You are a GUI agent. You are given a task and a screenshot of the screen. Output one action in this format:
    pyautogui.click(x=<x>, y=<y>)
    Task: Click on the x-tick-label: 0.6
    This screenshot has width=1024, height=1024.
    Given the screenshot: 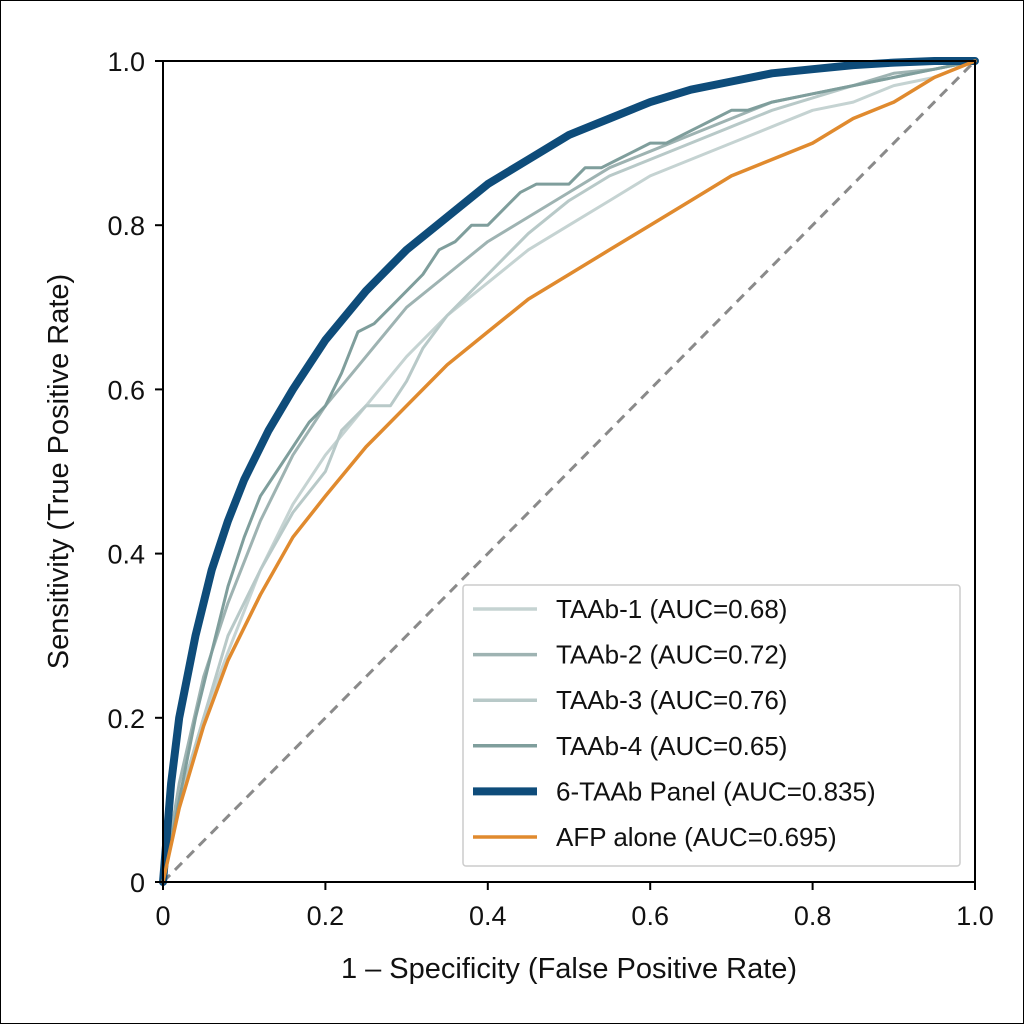 What is the action you would take?
    pyautogui.click(x=650, y=916)
    